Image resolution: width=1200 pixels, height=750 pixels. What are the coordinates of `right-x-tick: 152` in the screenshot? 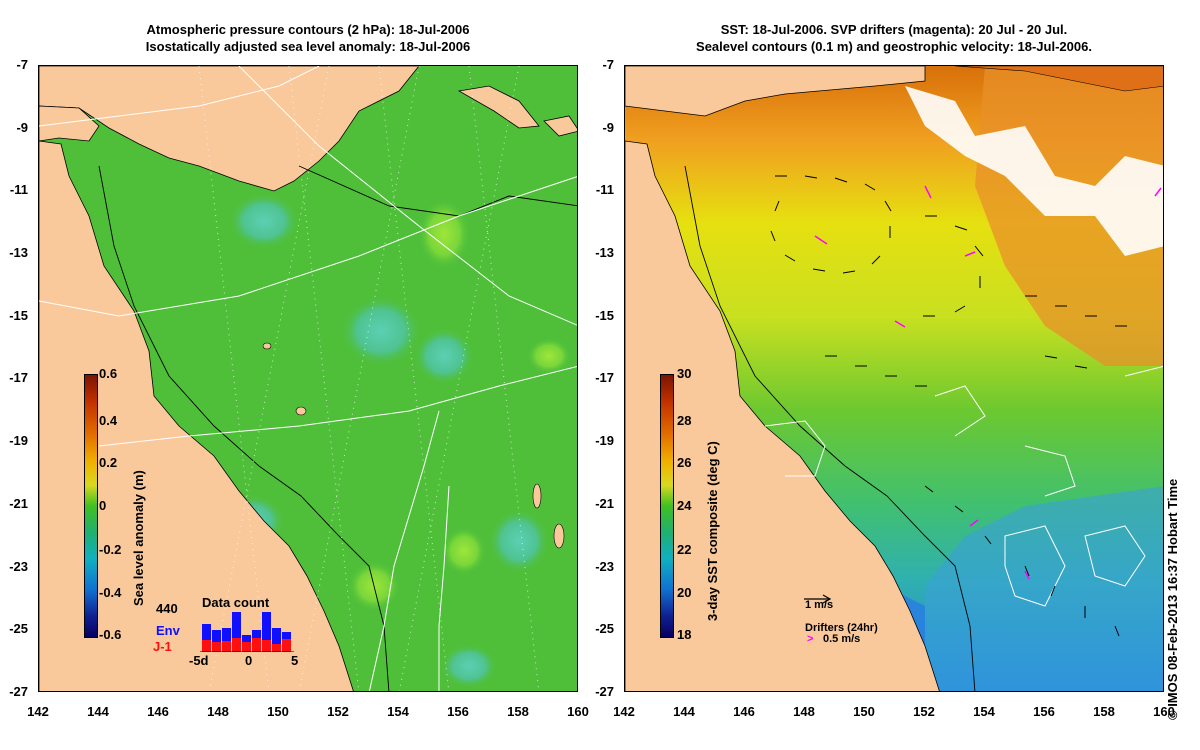 It's located at (924, 711).